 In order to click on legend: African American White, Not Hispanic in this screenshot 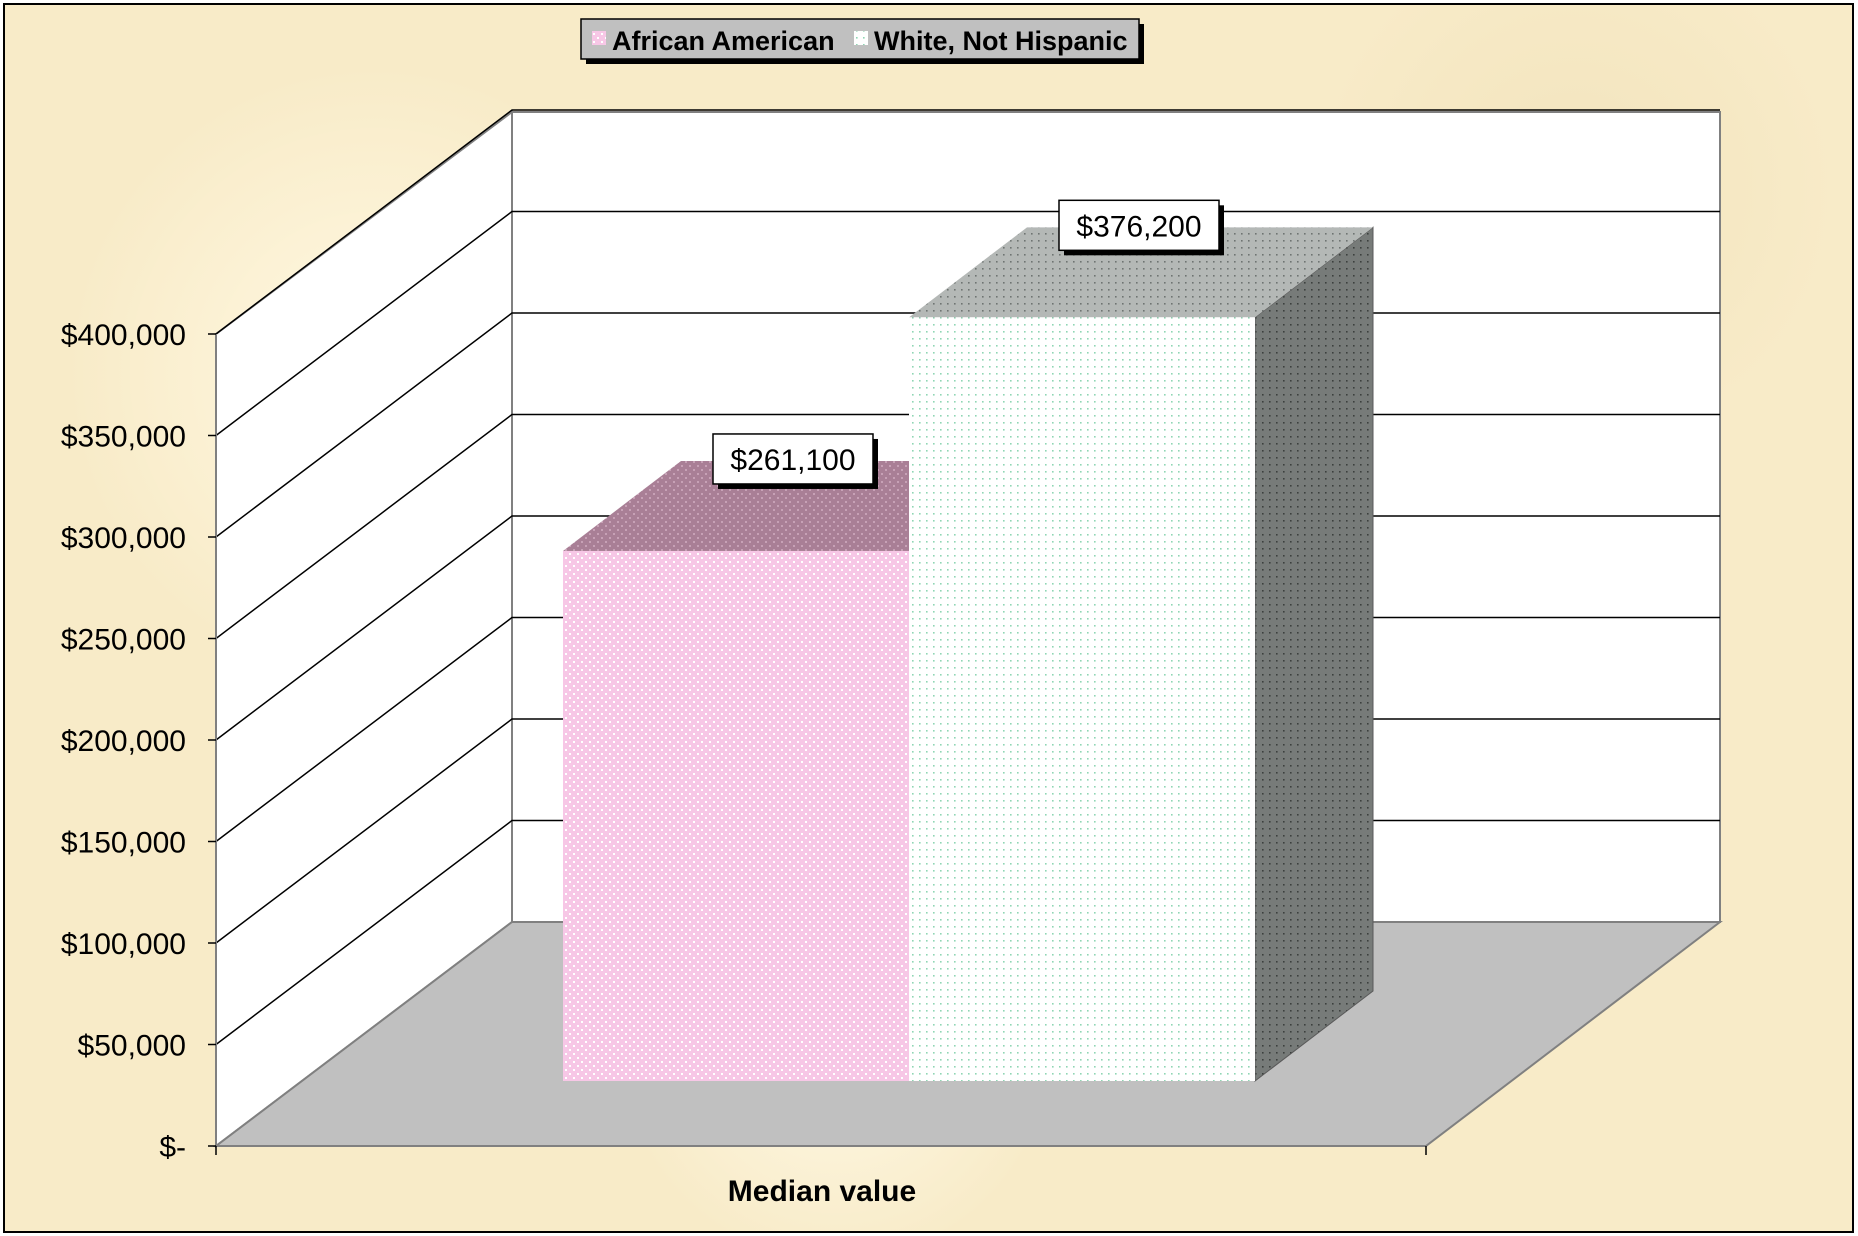, I will do `click(862, 41)`.